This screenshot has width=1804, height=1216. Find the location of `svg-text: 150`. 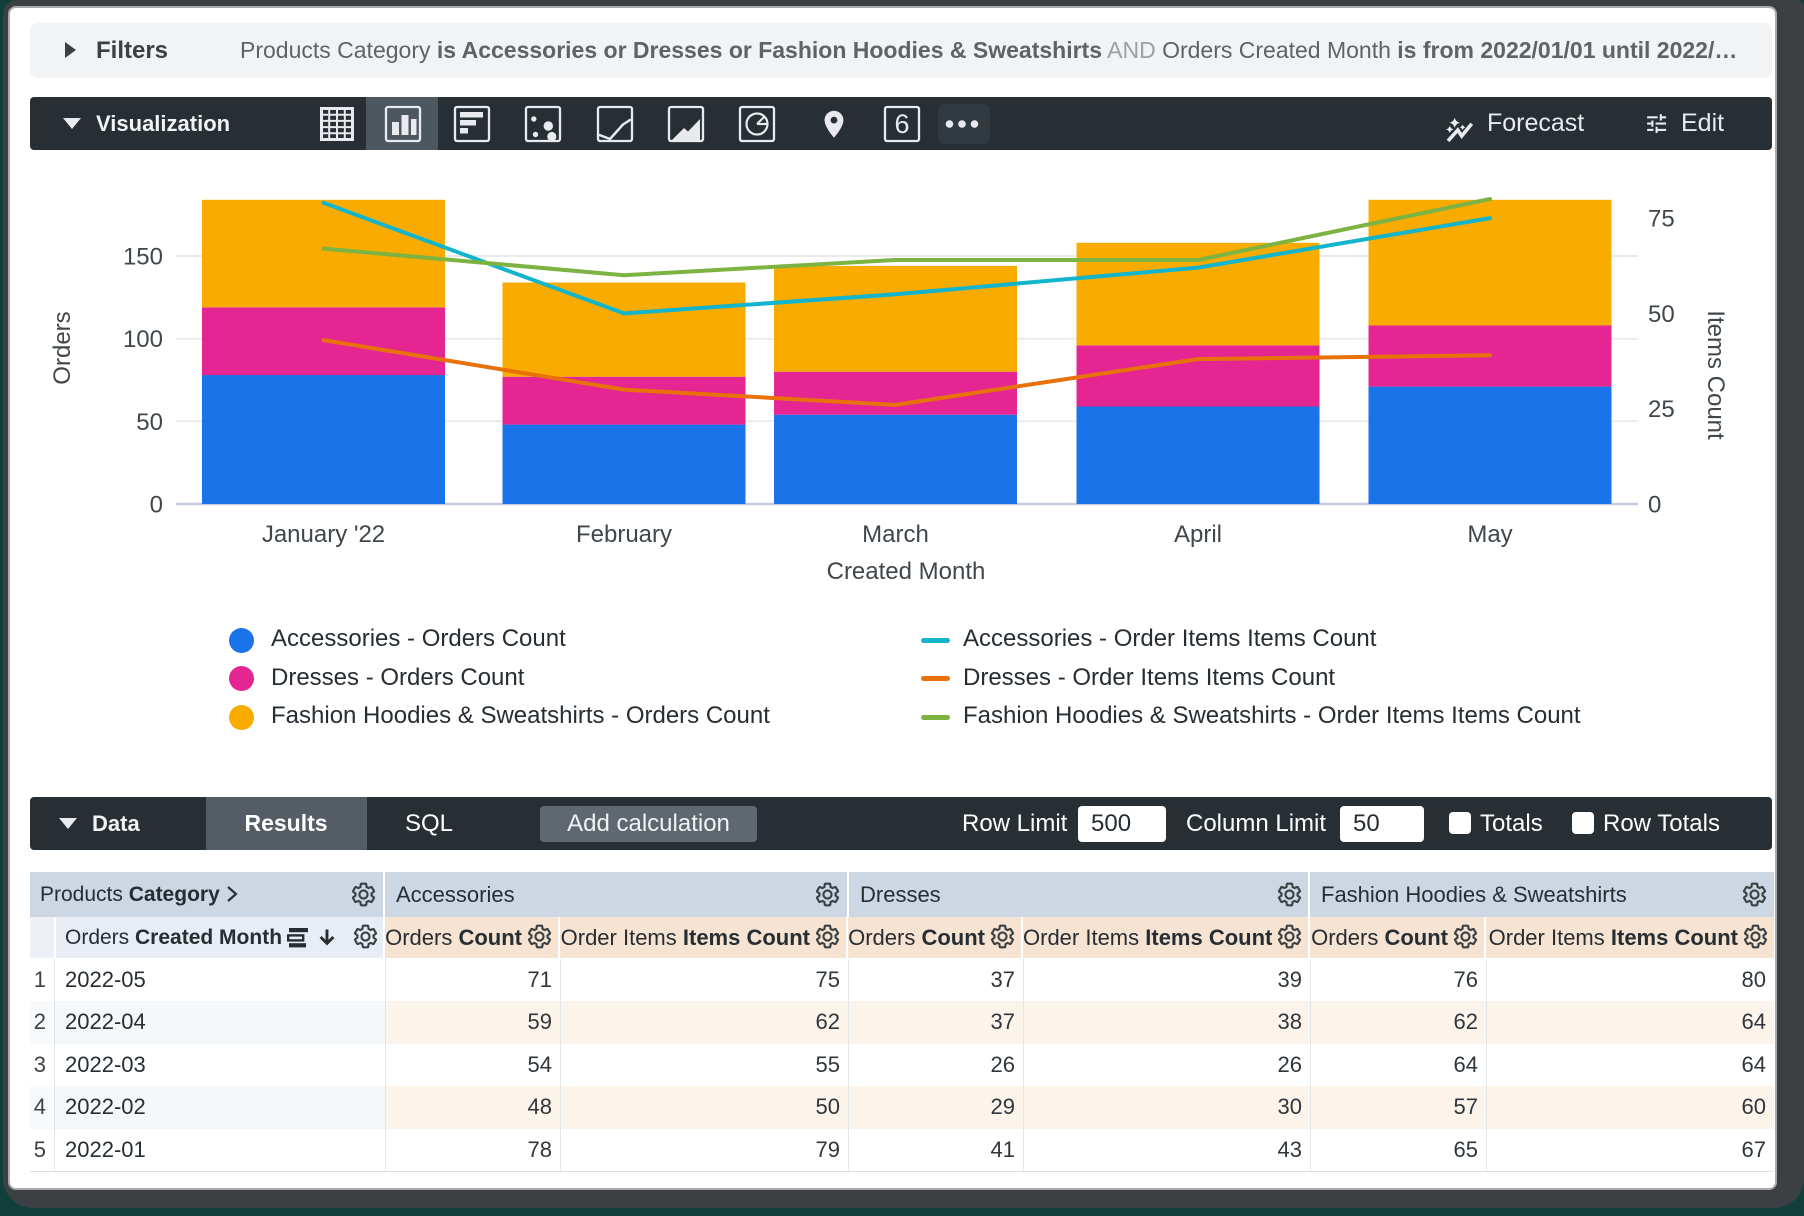

svg-text: 150 is located at coordinates (143, 257).